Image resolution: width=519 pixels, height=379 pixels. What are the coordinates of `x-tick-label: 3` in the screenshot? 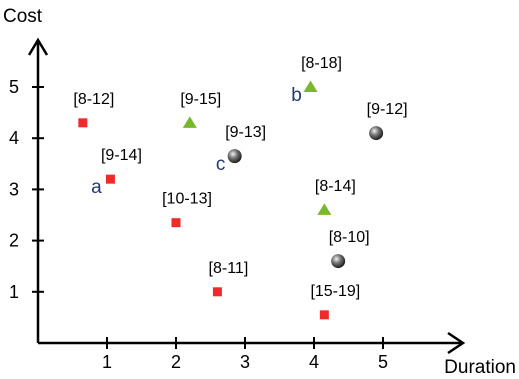 It's located at (245, 362).